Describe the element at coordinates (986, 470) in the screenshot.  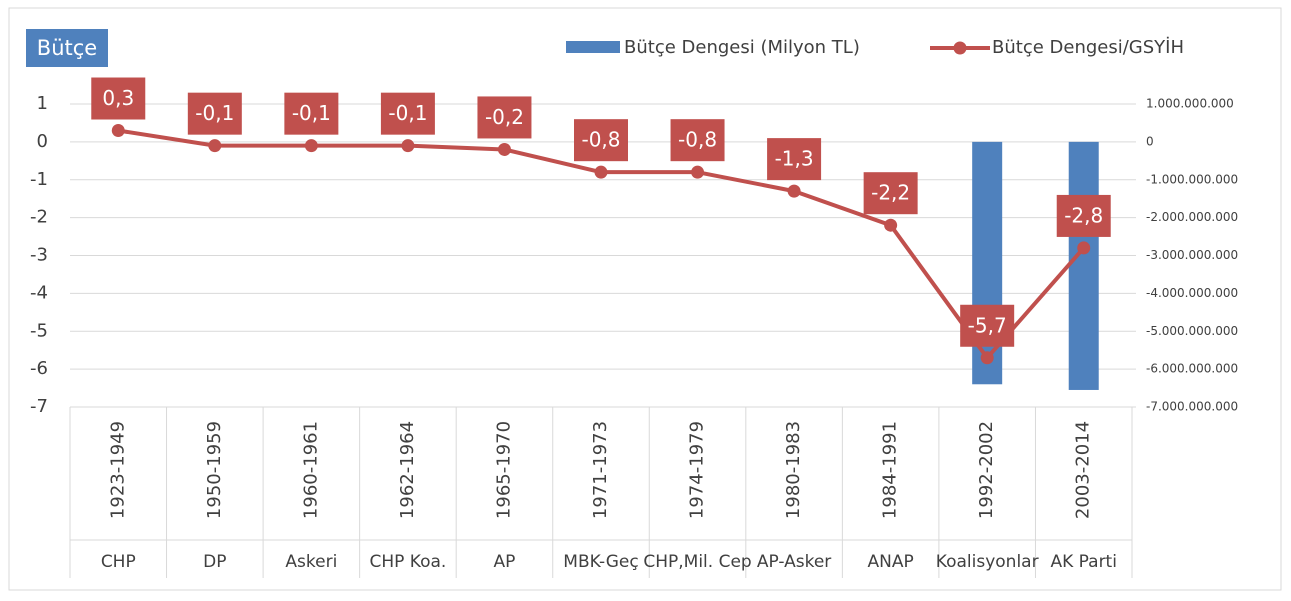
I see `x-tick-label: 1992-2002` at that location.